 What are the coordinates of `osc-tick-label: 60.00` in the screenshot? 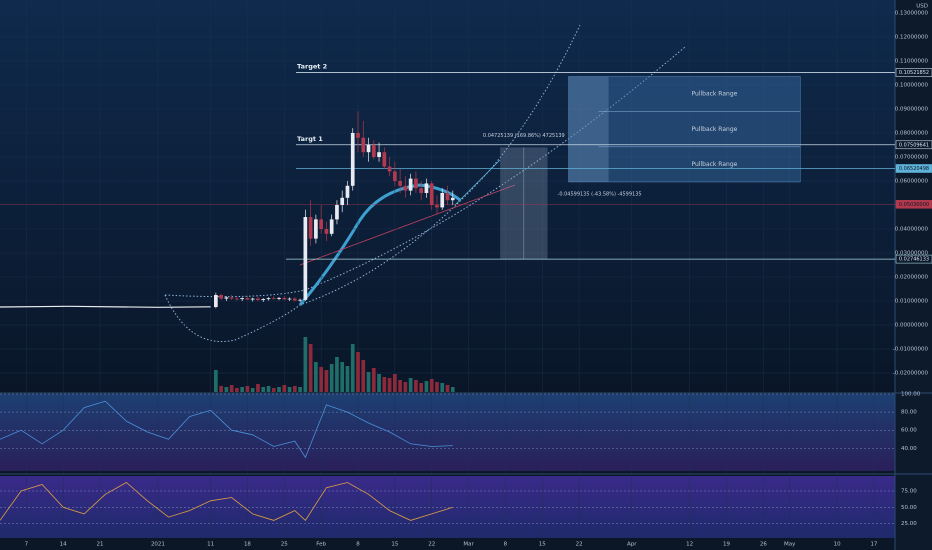 It's located at (909, 431).